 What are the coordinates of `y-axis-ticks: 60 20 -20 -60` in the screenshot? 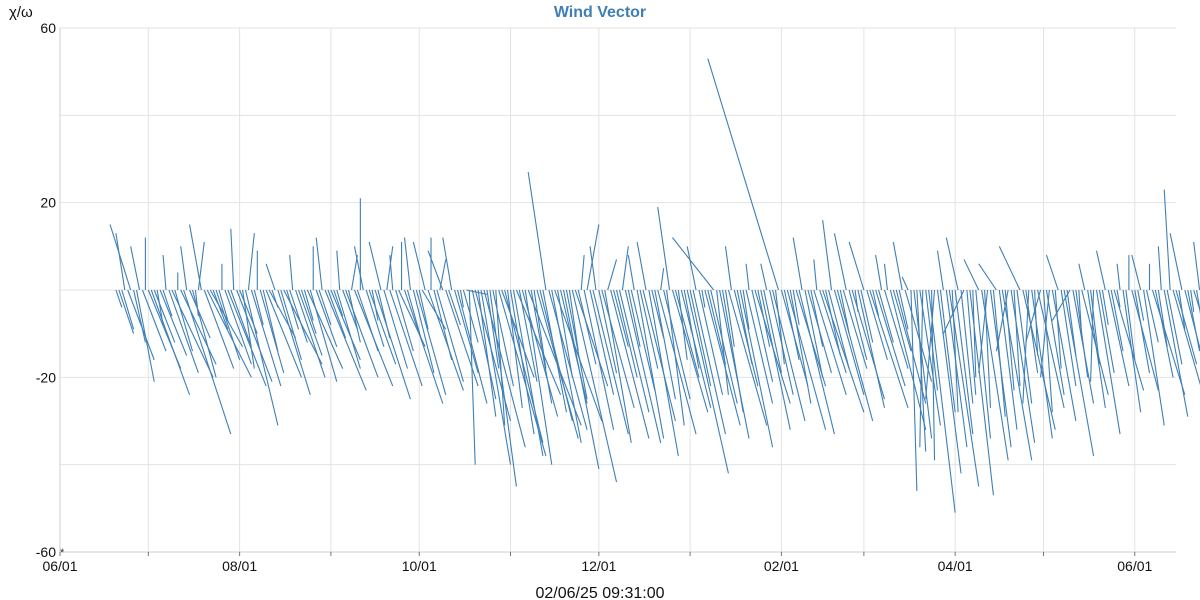 It's located at (46, 290).